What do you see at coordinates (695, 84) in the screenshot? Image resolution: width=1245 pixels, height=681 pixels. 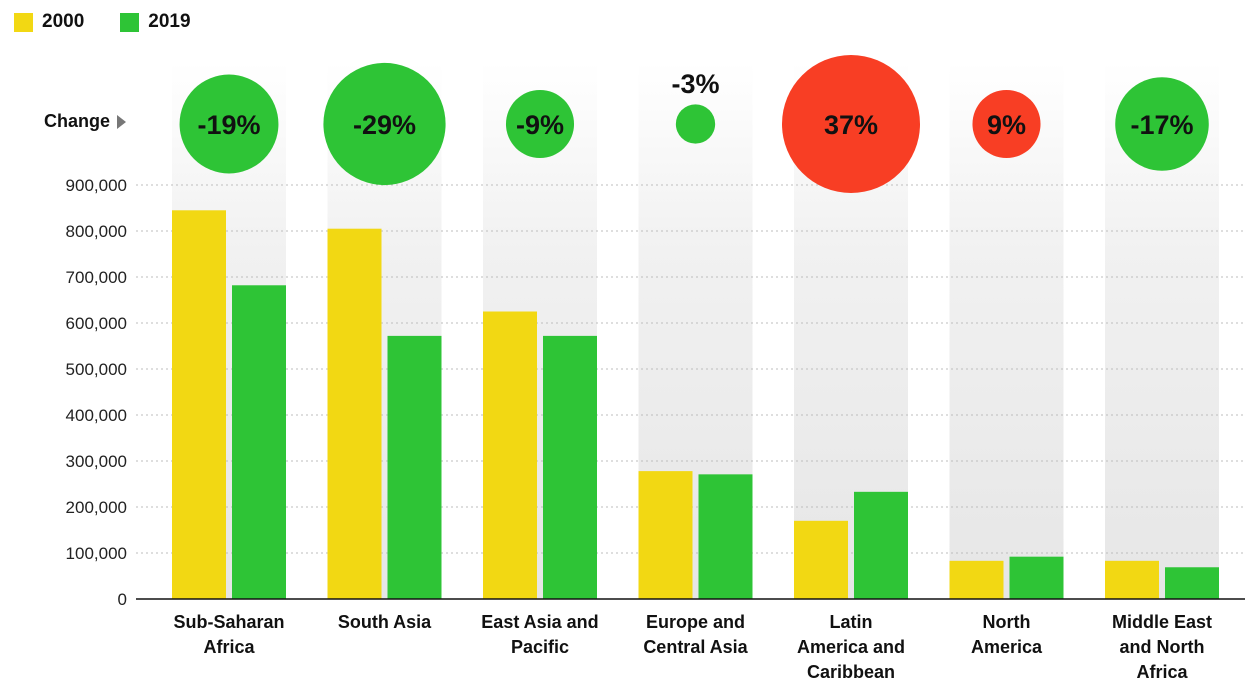 I see `change-label: -3%` at bounding box center [695, 84].